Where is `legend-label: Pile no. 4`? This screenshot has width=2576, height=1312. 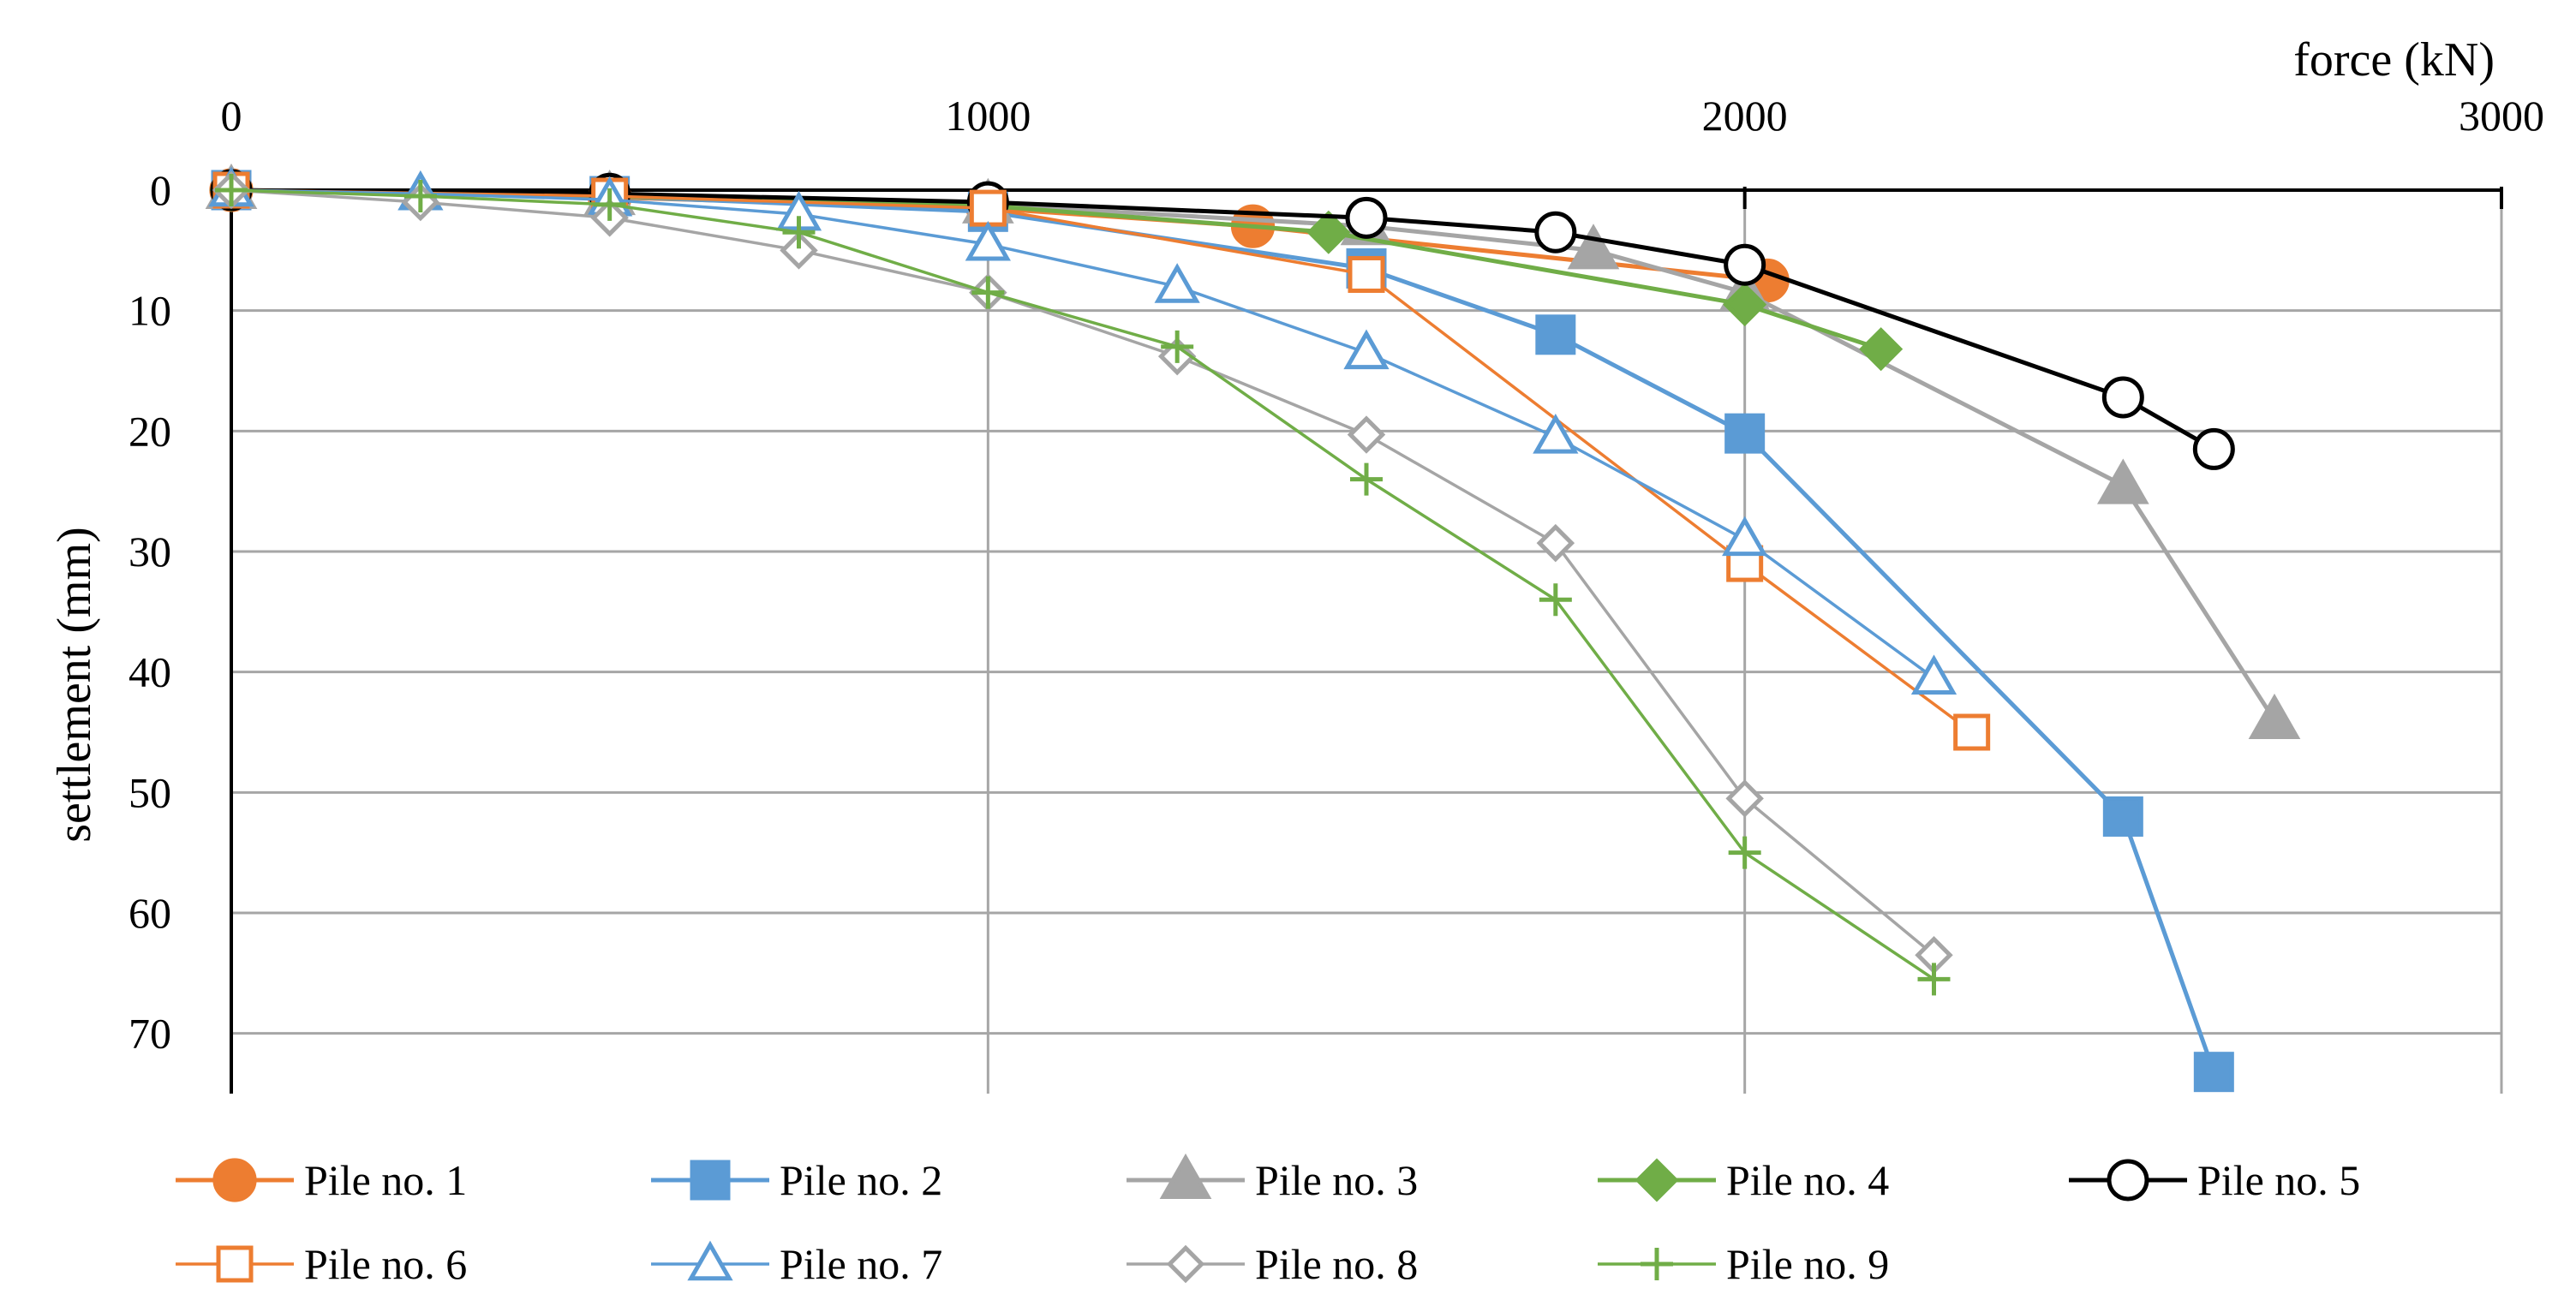 legend-label: Pile no. 4 is located at coordinates (1808, 1180).